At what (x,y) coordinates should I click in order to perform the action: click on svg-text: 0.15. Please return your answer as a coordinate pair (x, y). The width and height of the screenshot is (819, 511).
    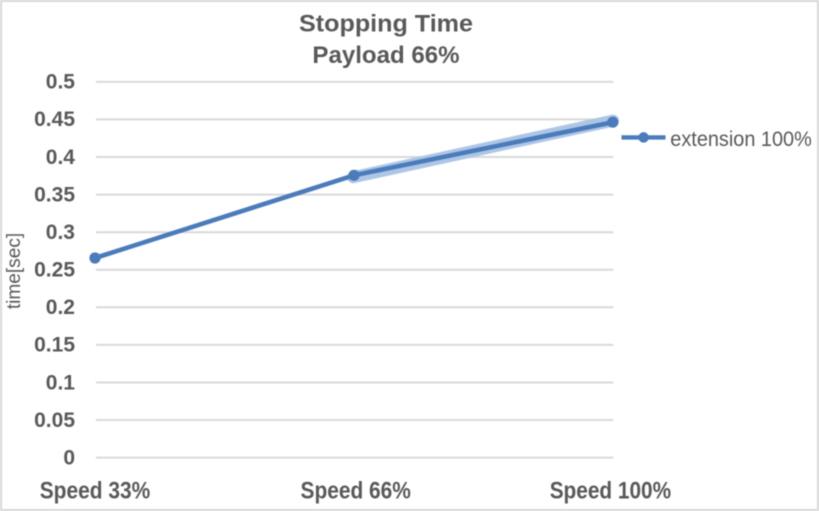
    Looking at the image, I should click on (54, 345).